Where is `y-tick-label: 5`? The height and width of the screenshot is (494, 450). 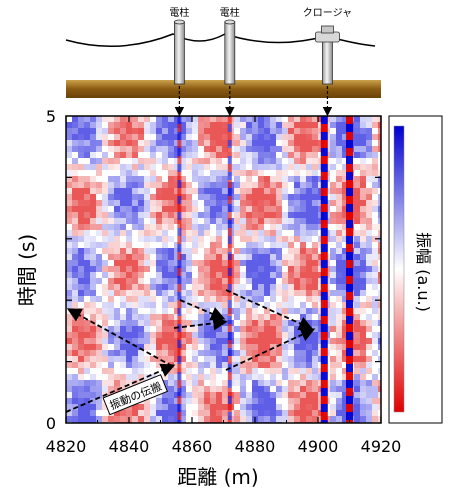 y-tick-label: 5 is located at coordinates (51, 116).